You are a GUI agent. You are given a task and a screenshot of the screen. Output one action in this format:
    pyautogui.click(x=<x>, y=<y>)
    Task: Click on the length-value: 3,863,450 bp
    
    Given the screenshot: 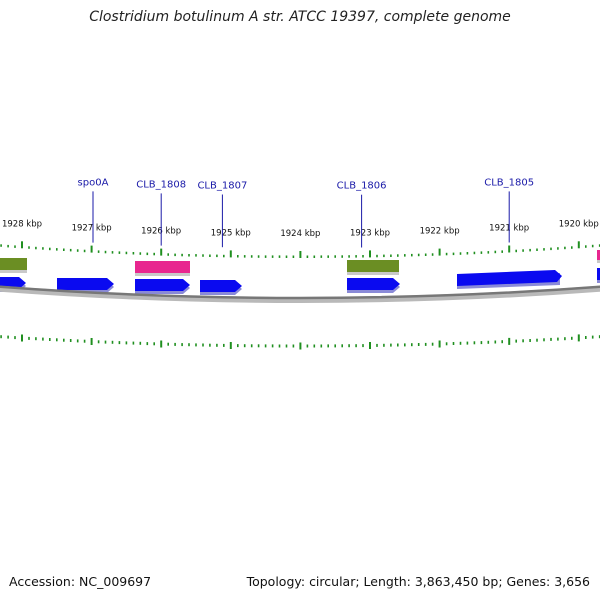 What is the action you would take?
    pyautogui.click(x=456, y=581)
    